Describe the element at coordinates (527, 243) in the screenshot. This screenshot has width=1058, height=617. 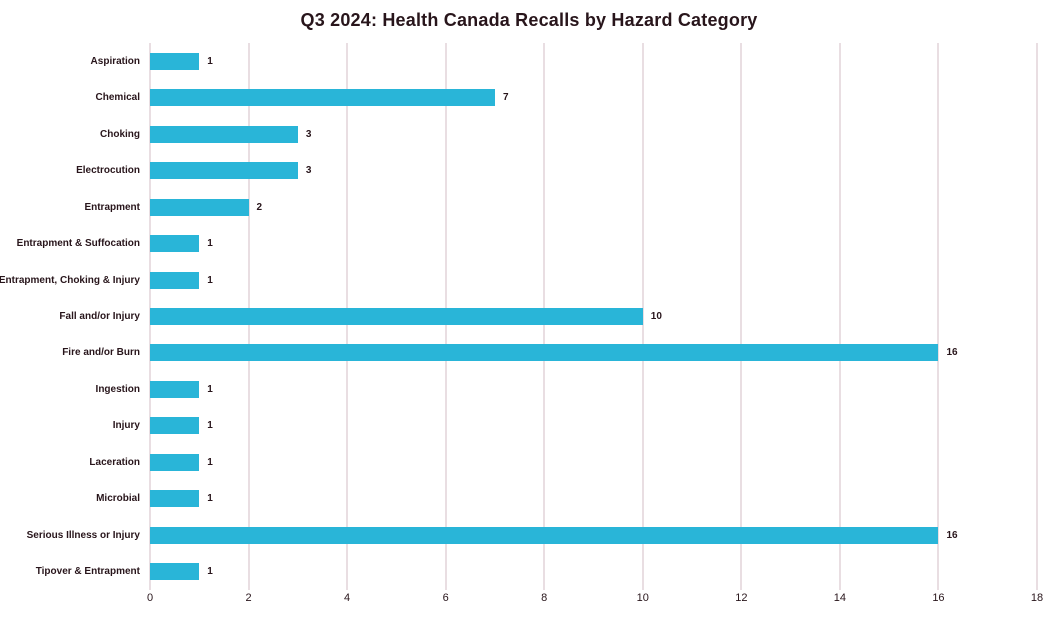
I see `bar-row: Entrapment & Suffocation 1` at that location.